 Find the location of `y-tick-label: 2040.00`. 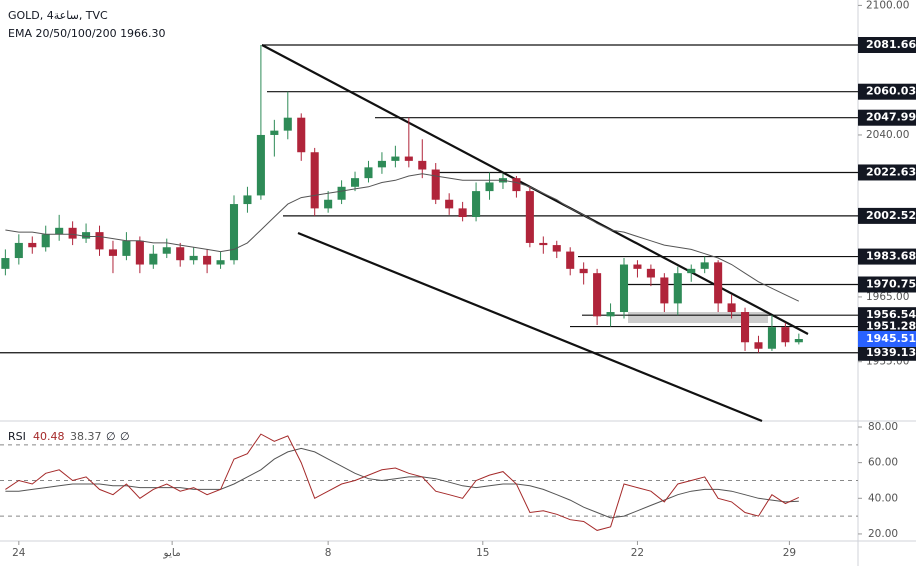

y-tick-label: 2040.00 is located at coordinates (887, 135).